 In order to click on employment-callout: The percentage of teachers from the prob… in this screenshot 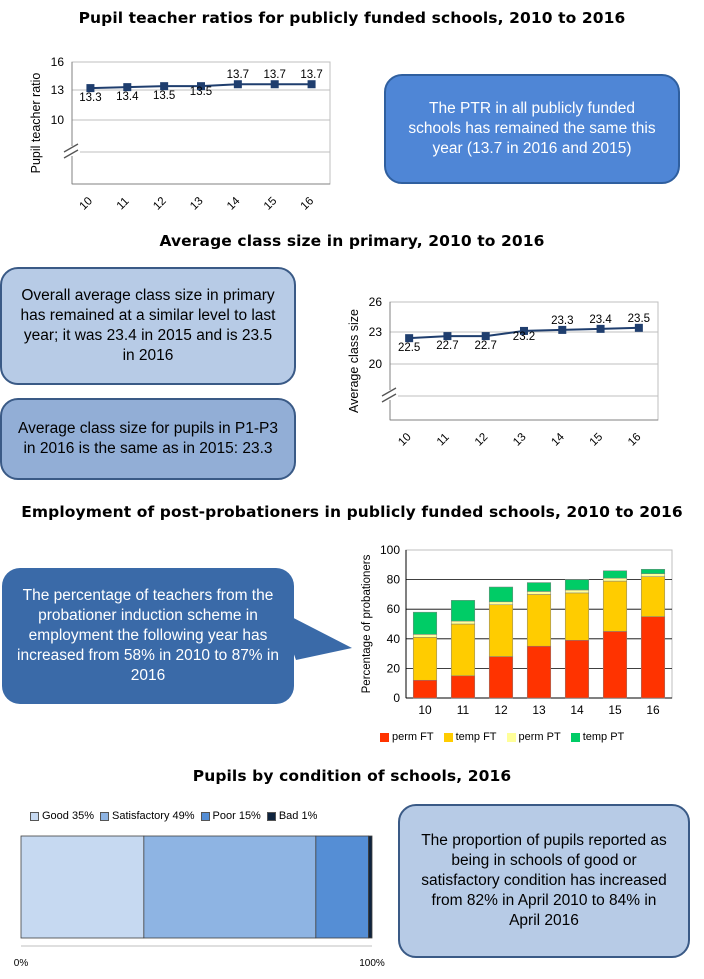, I will do `click(148, 636)`.